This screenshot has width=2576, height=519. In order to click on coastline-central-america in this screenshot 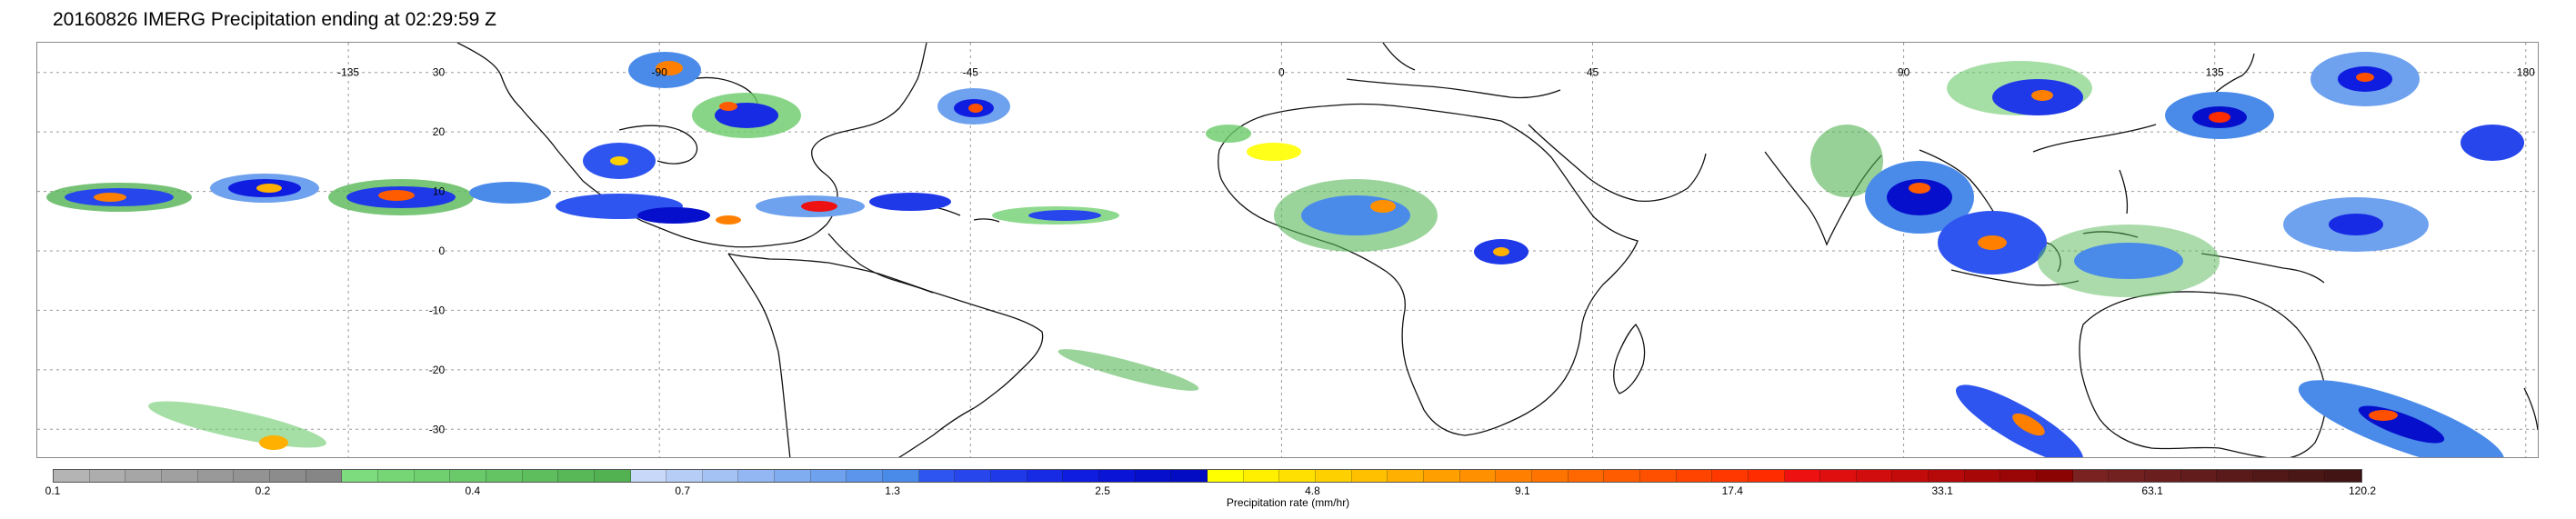, I will do `click(881, 263)`.